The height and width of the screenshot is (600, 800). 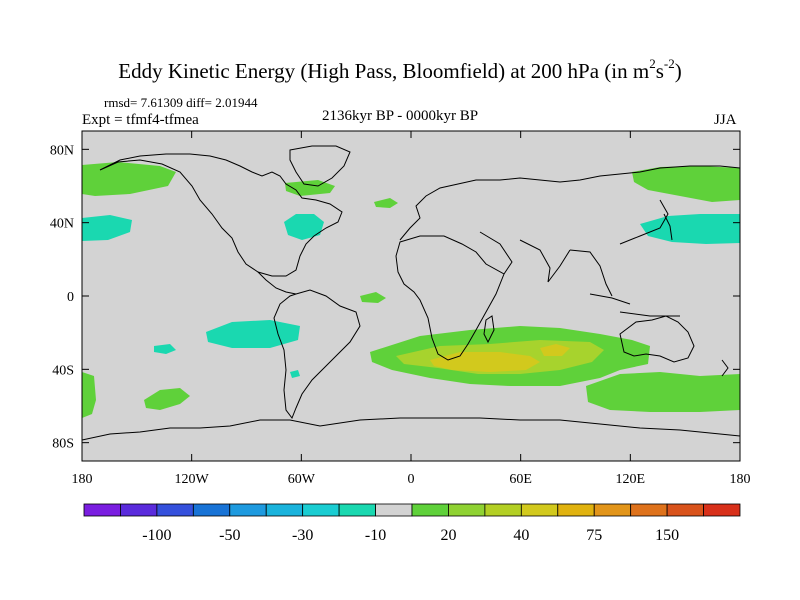 I want to click on colorbar-label: -10, so click(x=375, y=535).